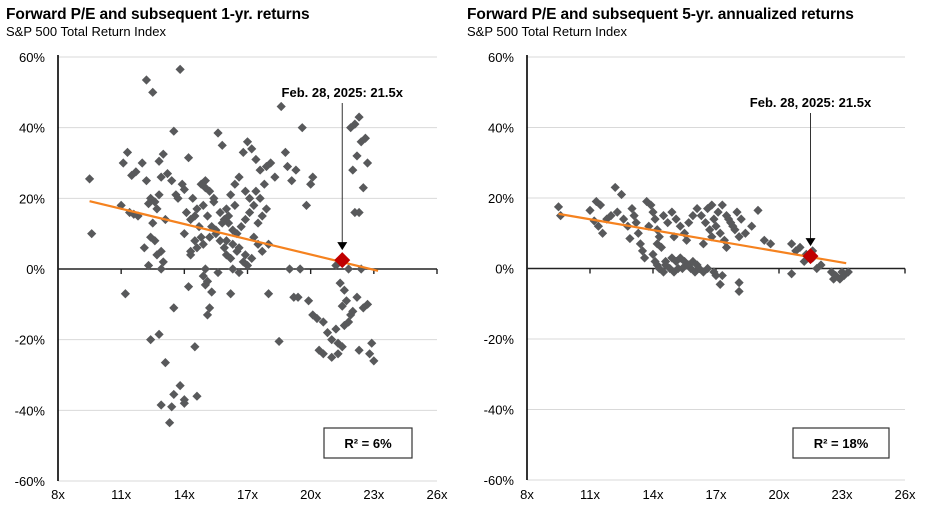  Describe the element at coordinates (121, 494) in the screenshot. I see `x-tick-label: 11x` at that location.